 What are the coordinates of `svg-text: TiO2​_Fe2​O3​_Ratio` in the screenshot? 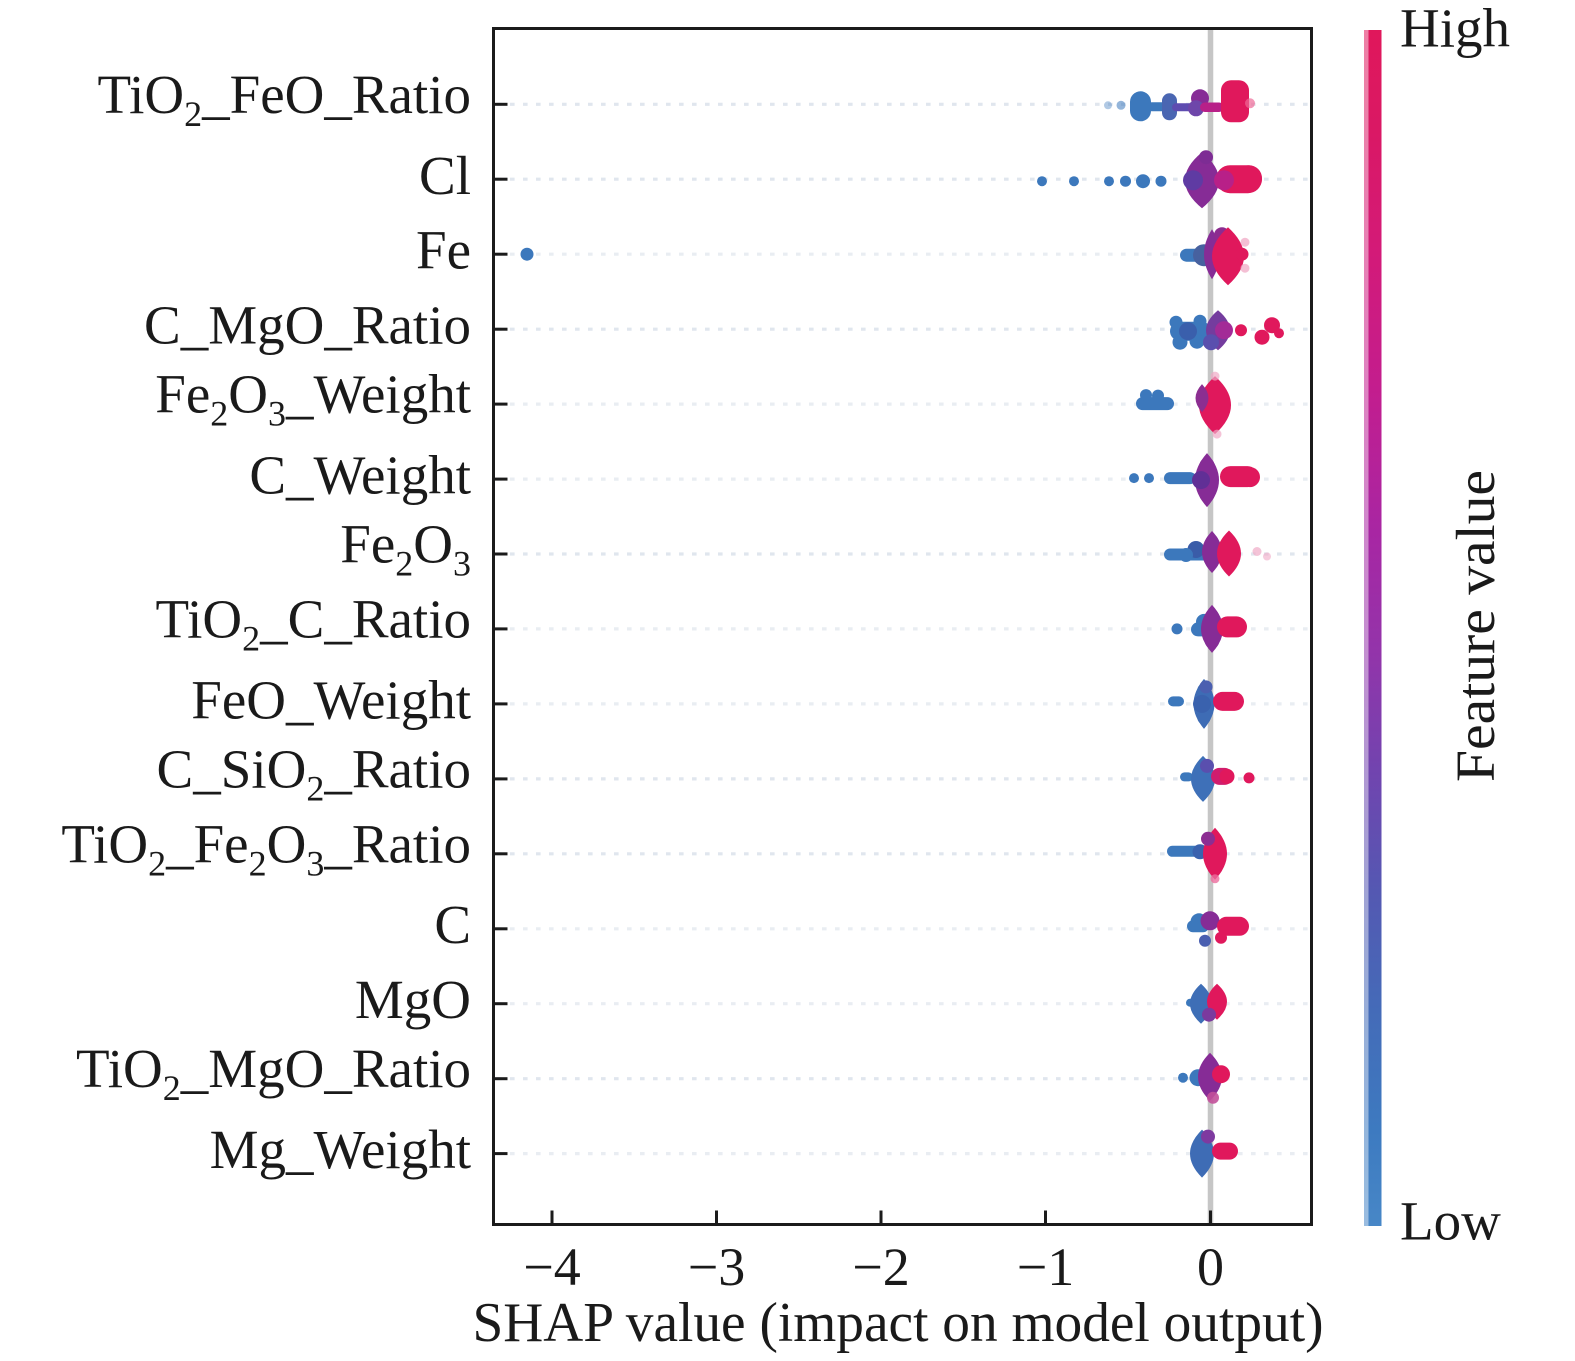 It's located at (266, 848).